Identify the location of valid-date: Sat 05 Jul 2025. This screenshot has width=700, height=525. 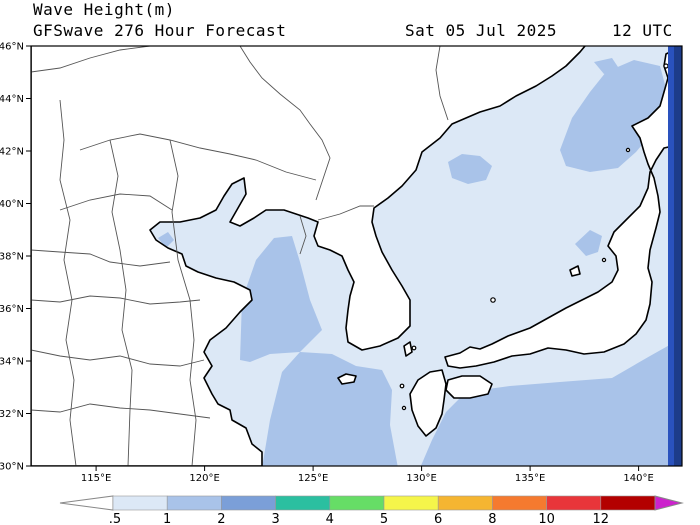
(481, 30).